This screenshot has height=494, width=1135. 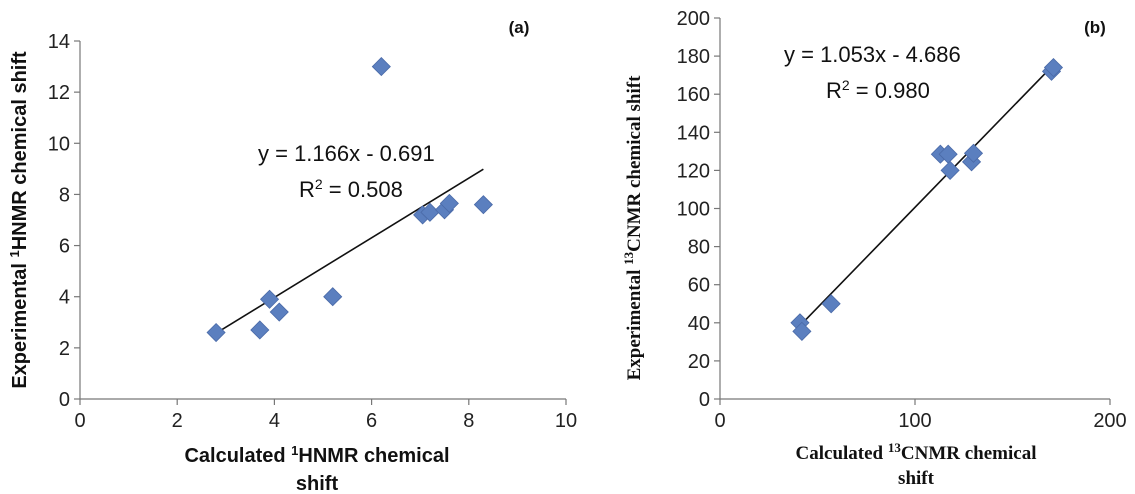 What do you see at coordinates (699, 248) in the screenshot?
I see `y-tick-label: 80` at bounding box center [699, 248].